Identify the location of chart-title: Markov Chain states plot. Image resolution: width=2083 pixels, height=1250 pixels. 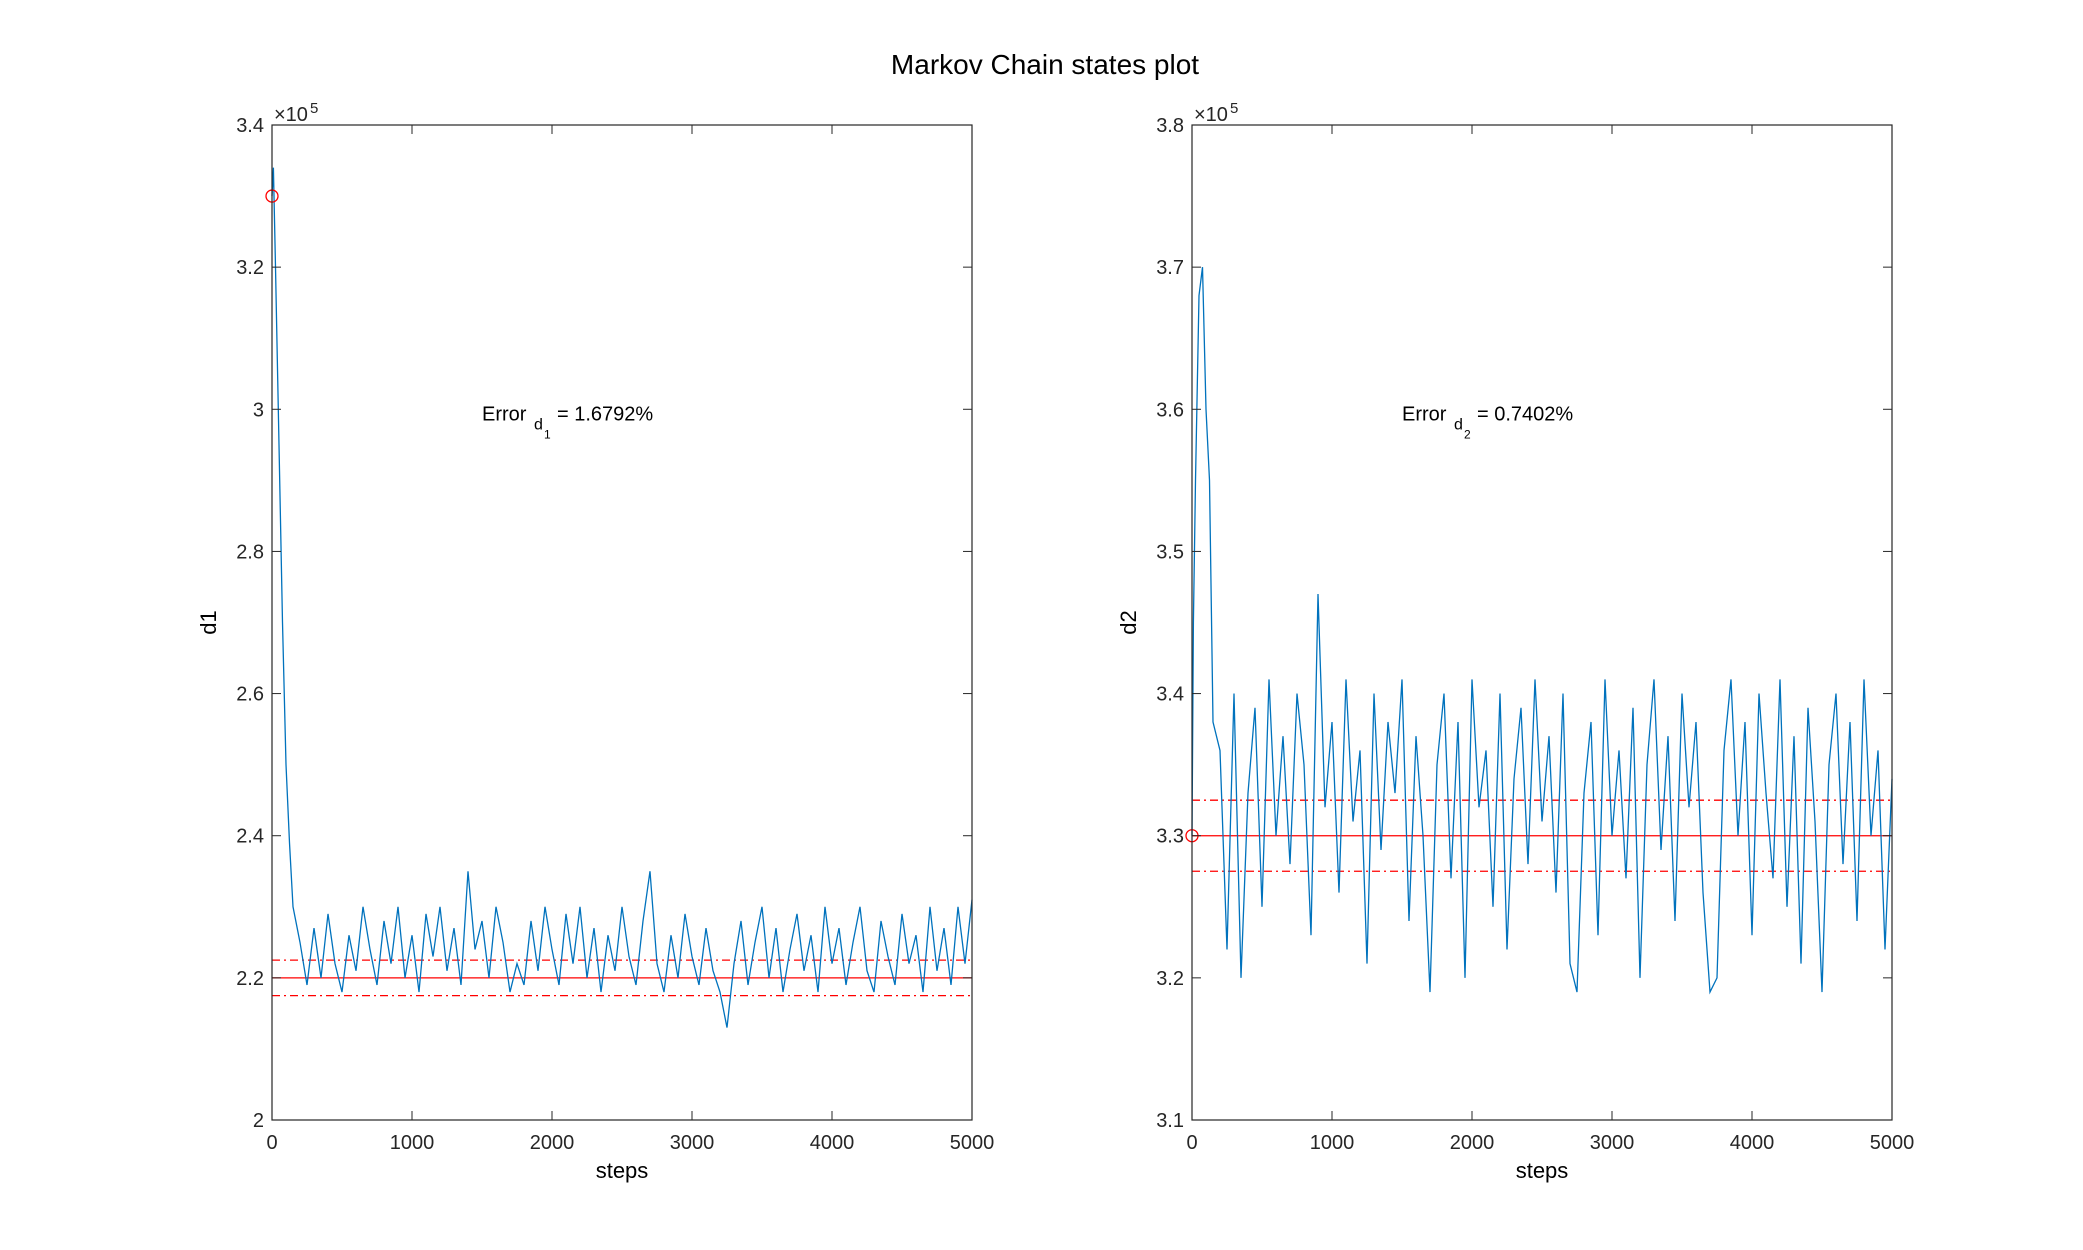
(1045, 64).